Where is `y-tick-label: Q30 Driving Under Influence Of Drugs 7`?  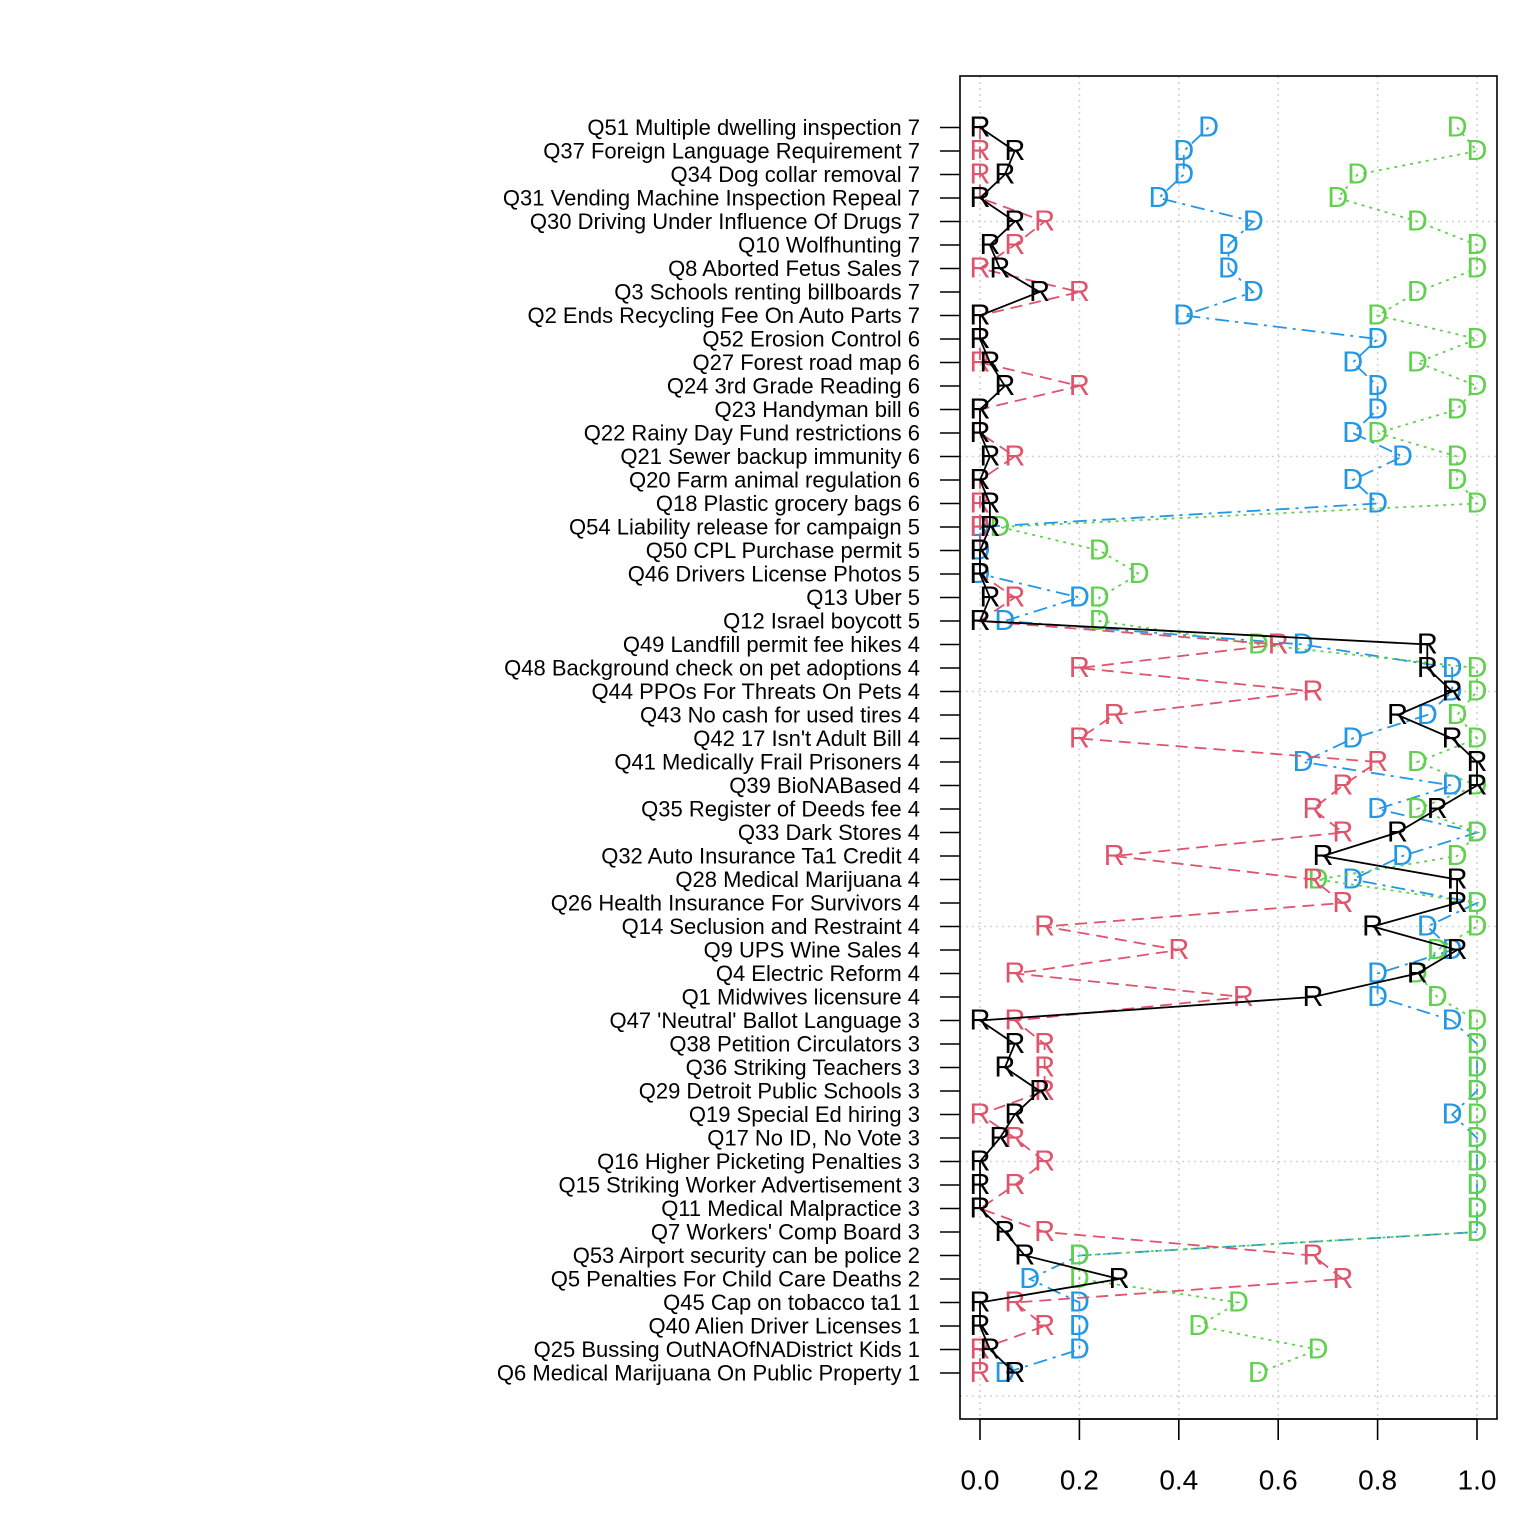 y-tick-label: Q30 Driving Under Influence Of Drugs 7 is located at coordinates (725, 221).